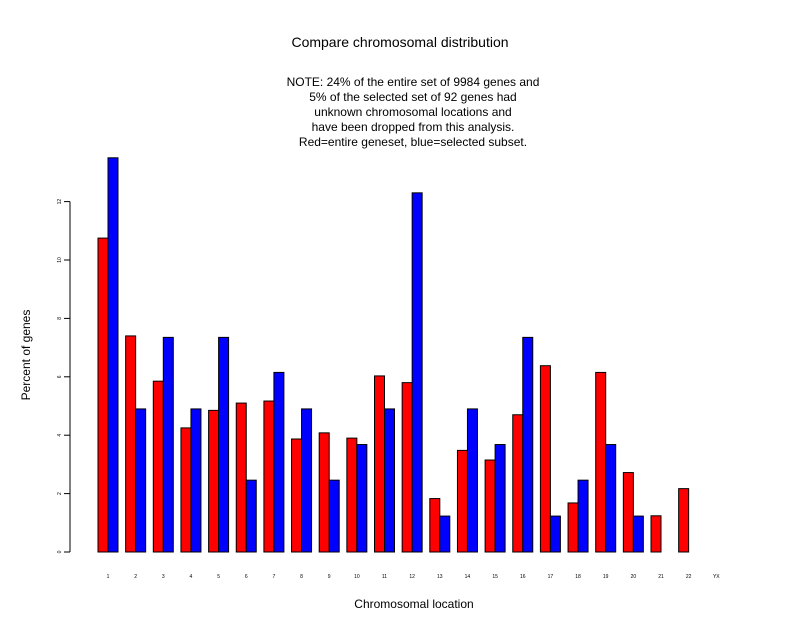 This screenshot has height=640, width=800. I want to click on x-tick-label: 10, so click(357, 577).